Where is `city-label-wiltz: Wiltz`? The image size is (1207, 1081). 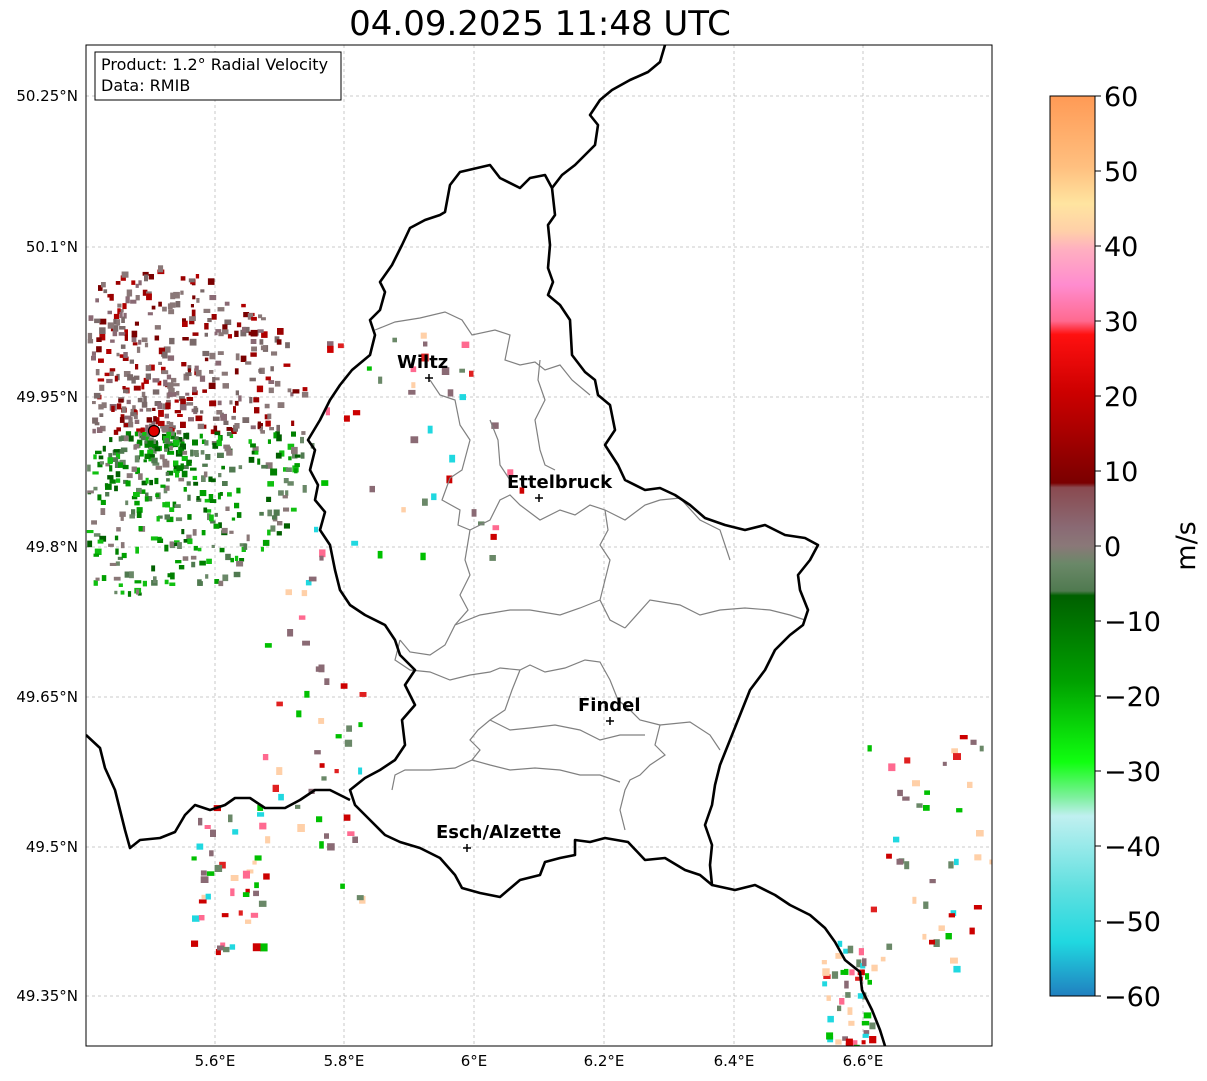 city-label-wiltz: Wiltz is located at coordinates (422, 362).